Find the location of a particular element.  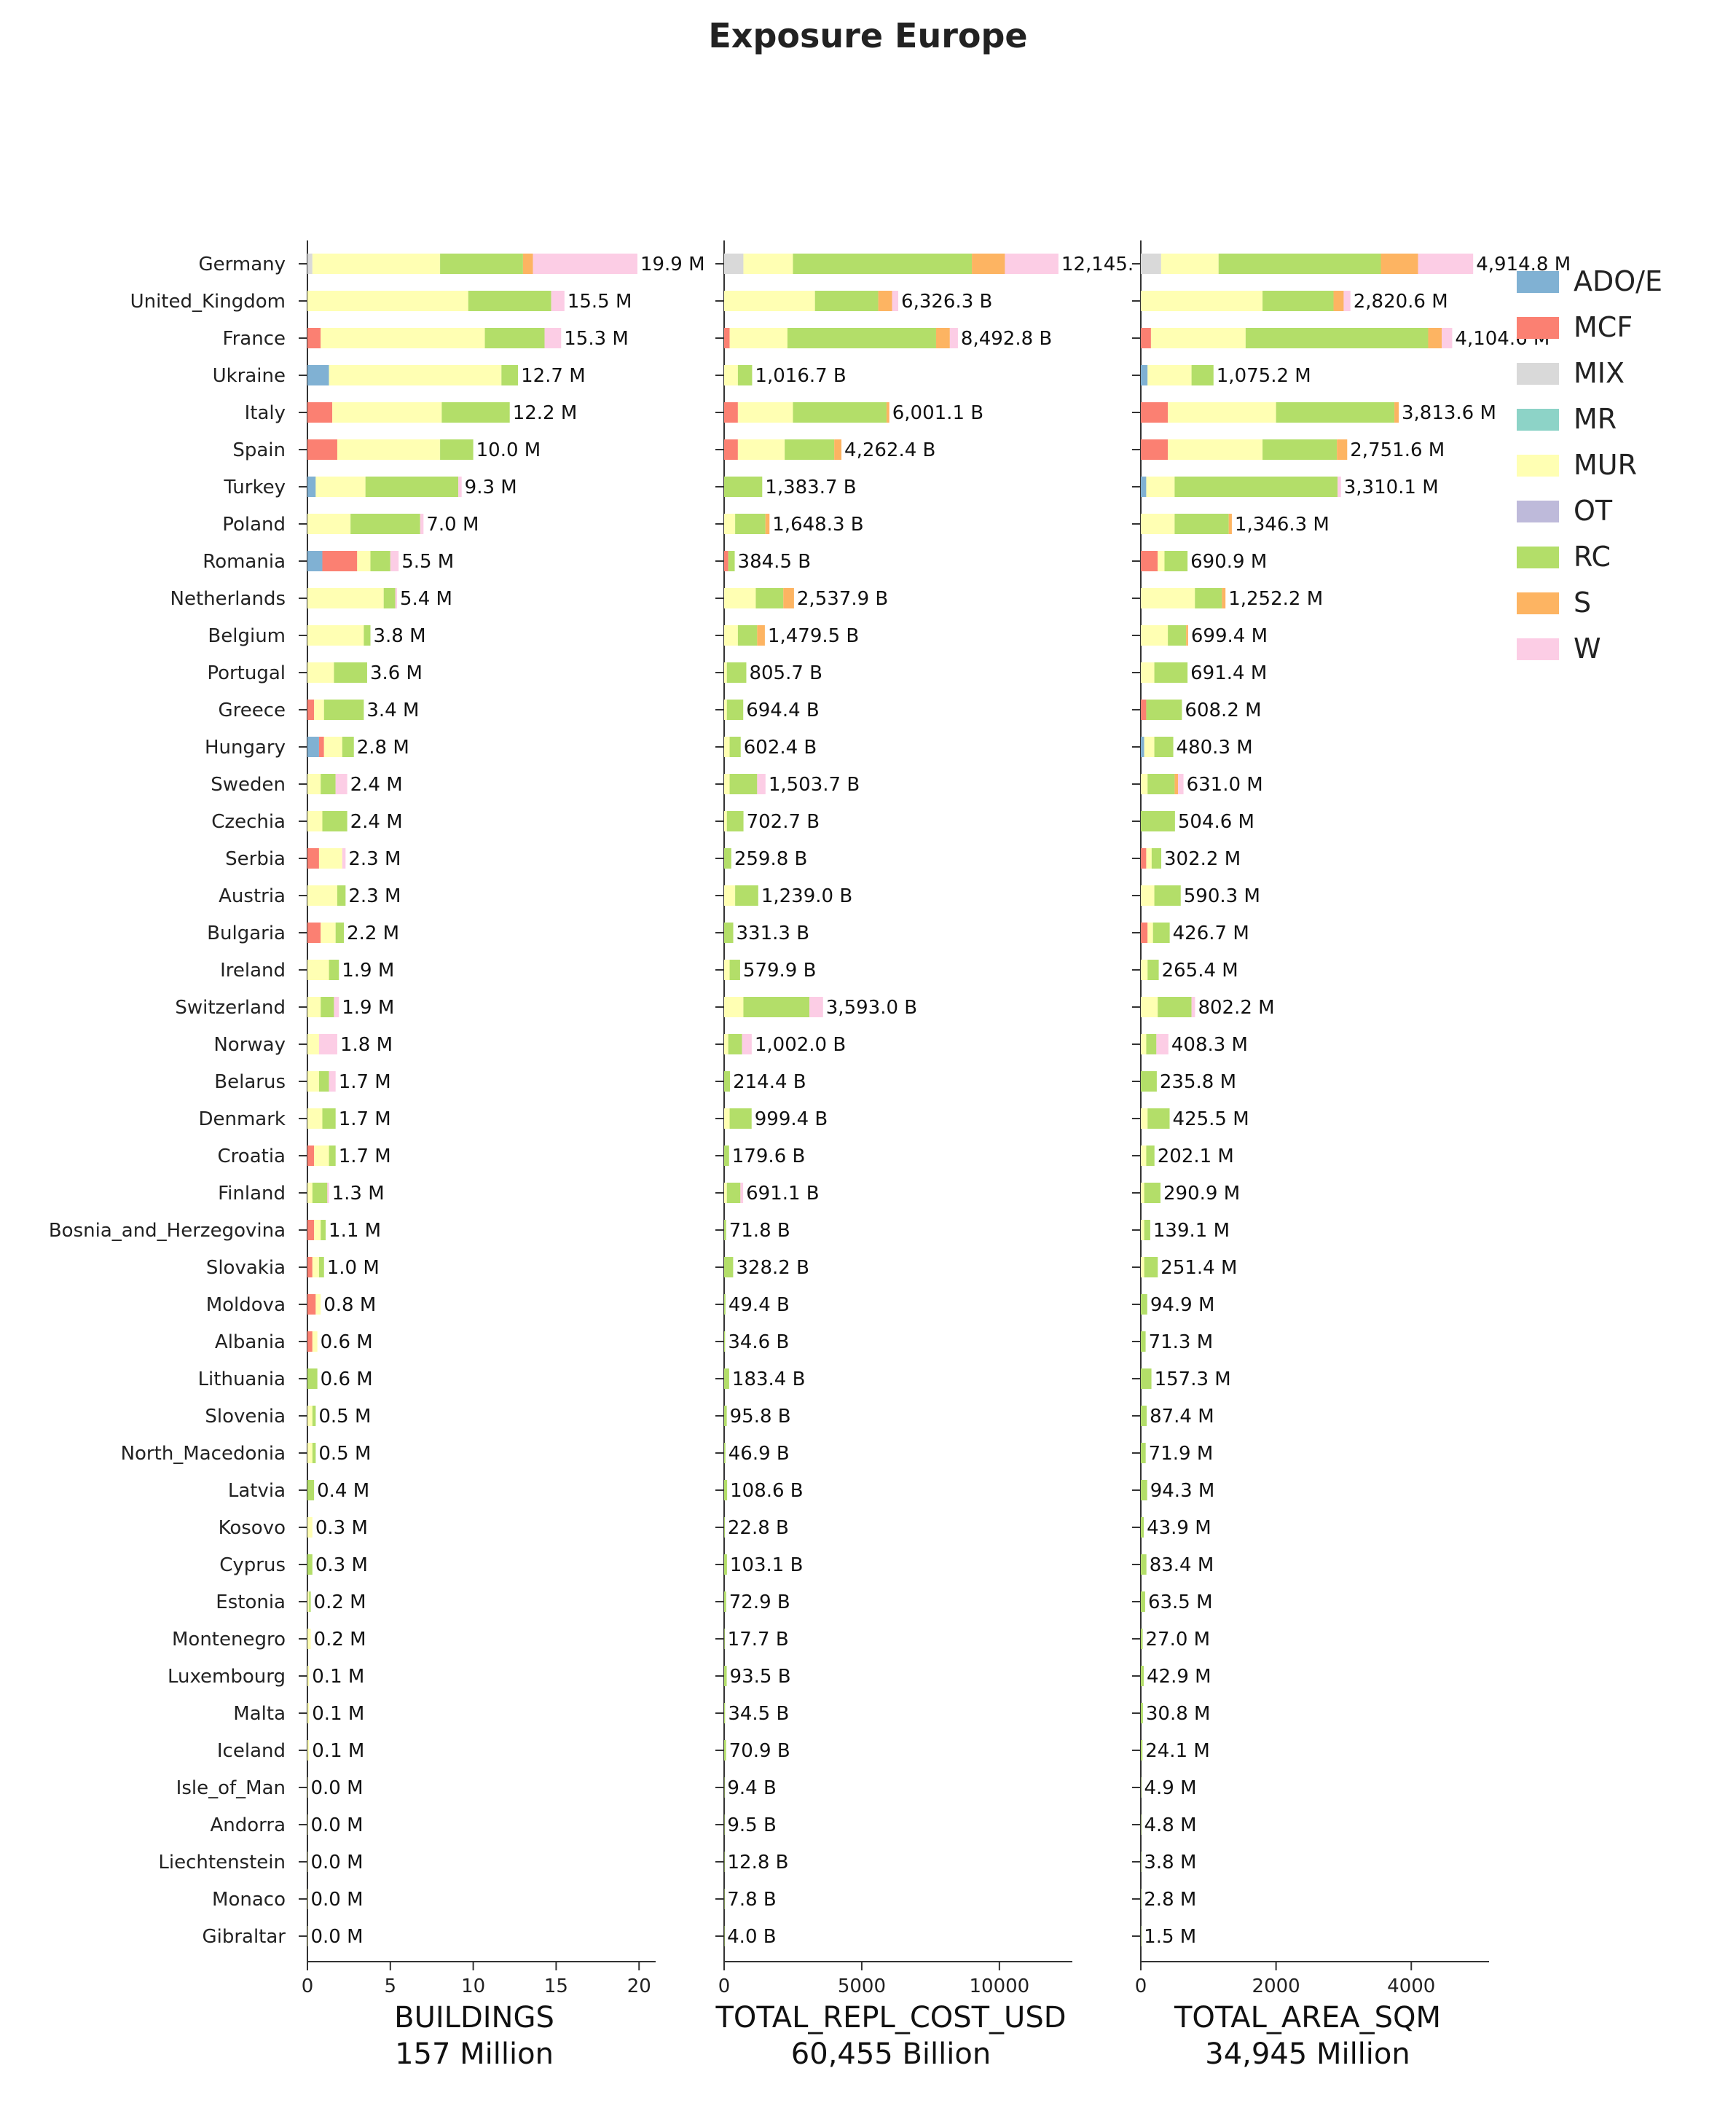

country-label: Greece is located at coordinates (252, 710).